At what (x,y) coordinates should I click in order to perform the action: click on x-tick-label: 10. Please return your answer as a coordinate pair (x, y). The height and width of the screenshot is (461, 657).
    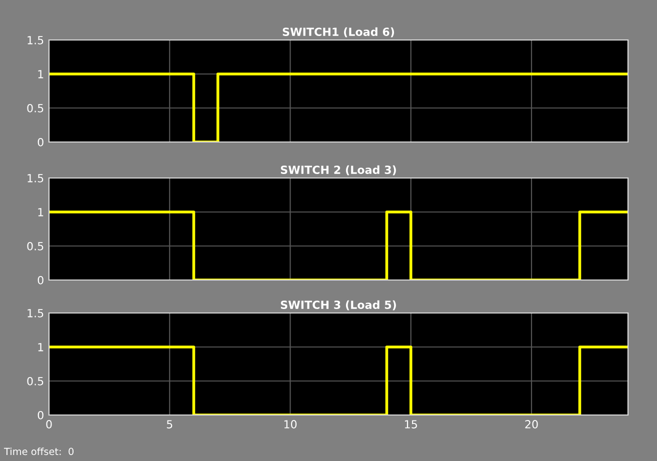
    Looking at the image, I should click on (290, 424).